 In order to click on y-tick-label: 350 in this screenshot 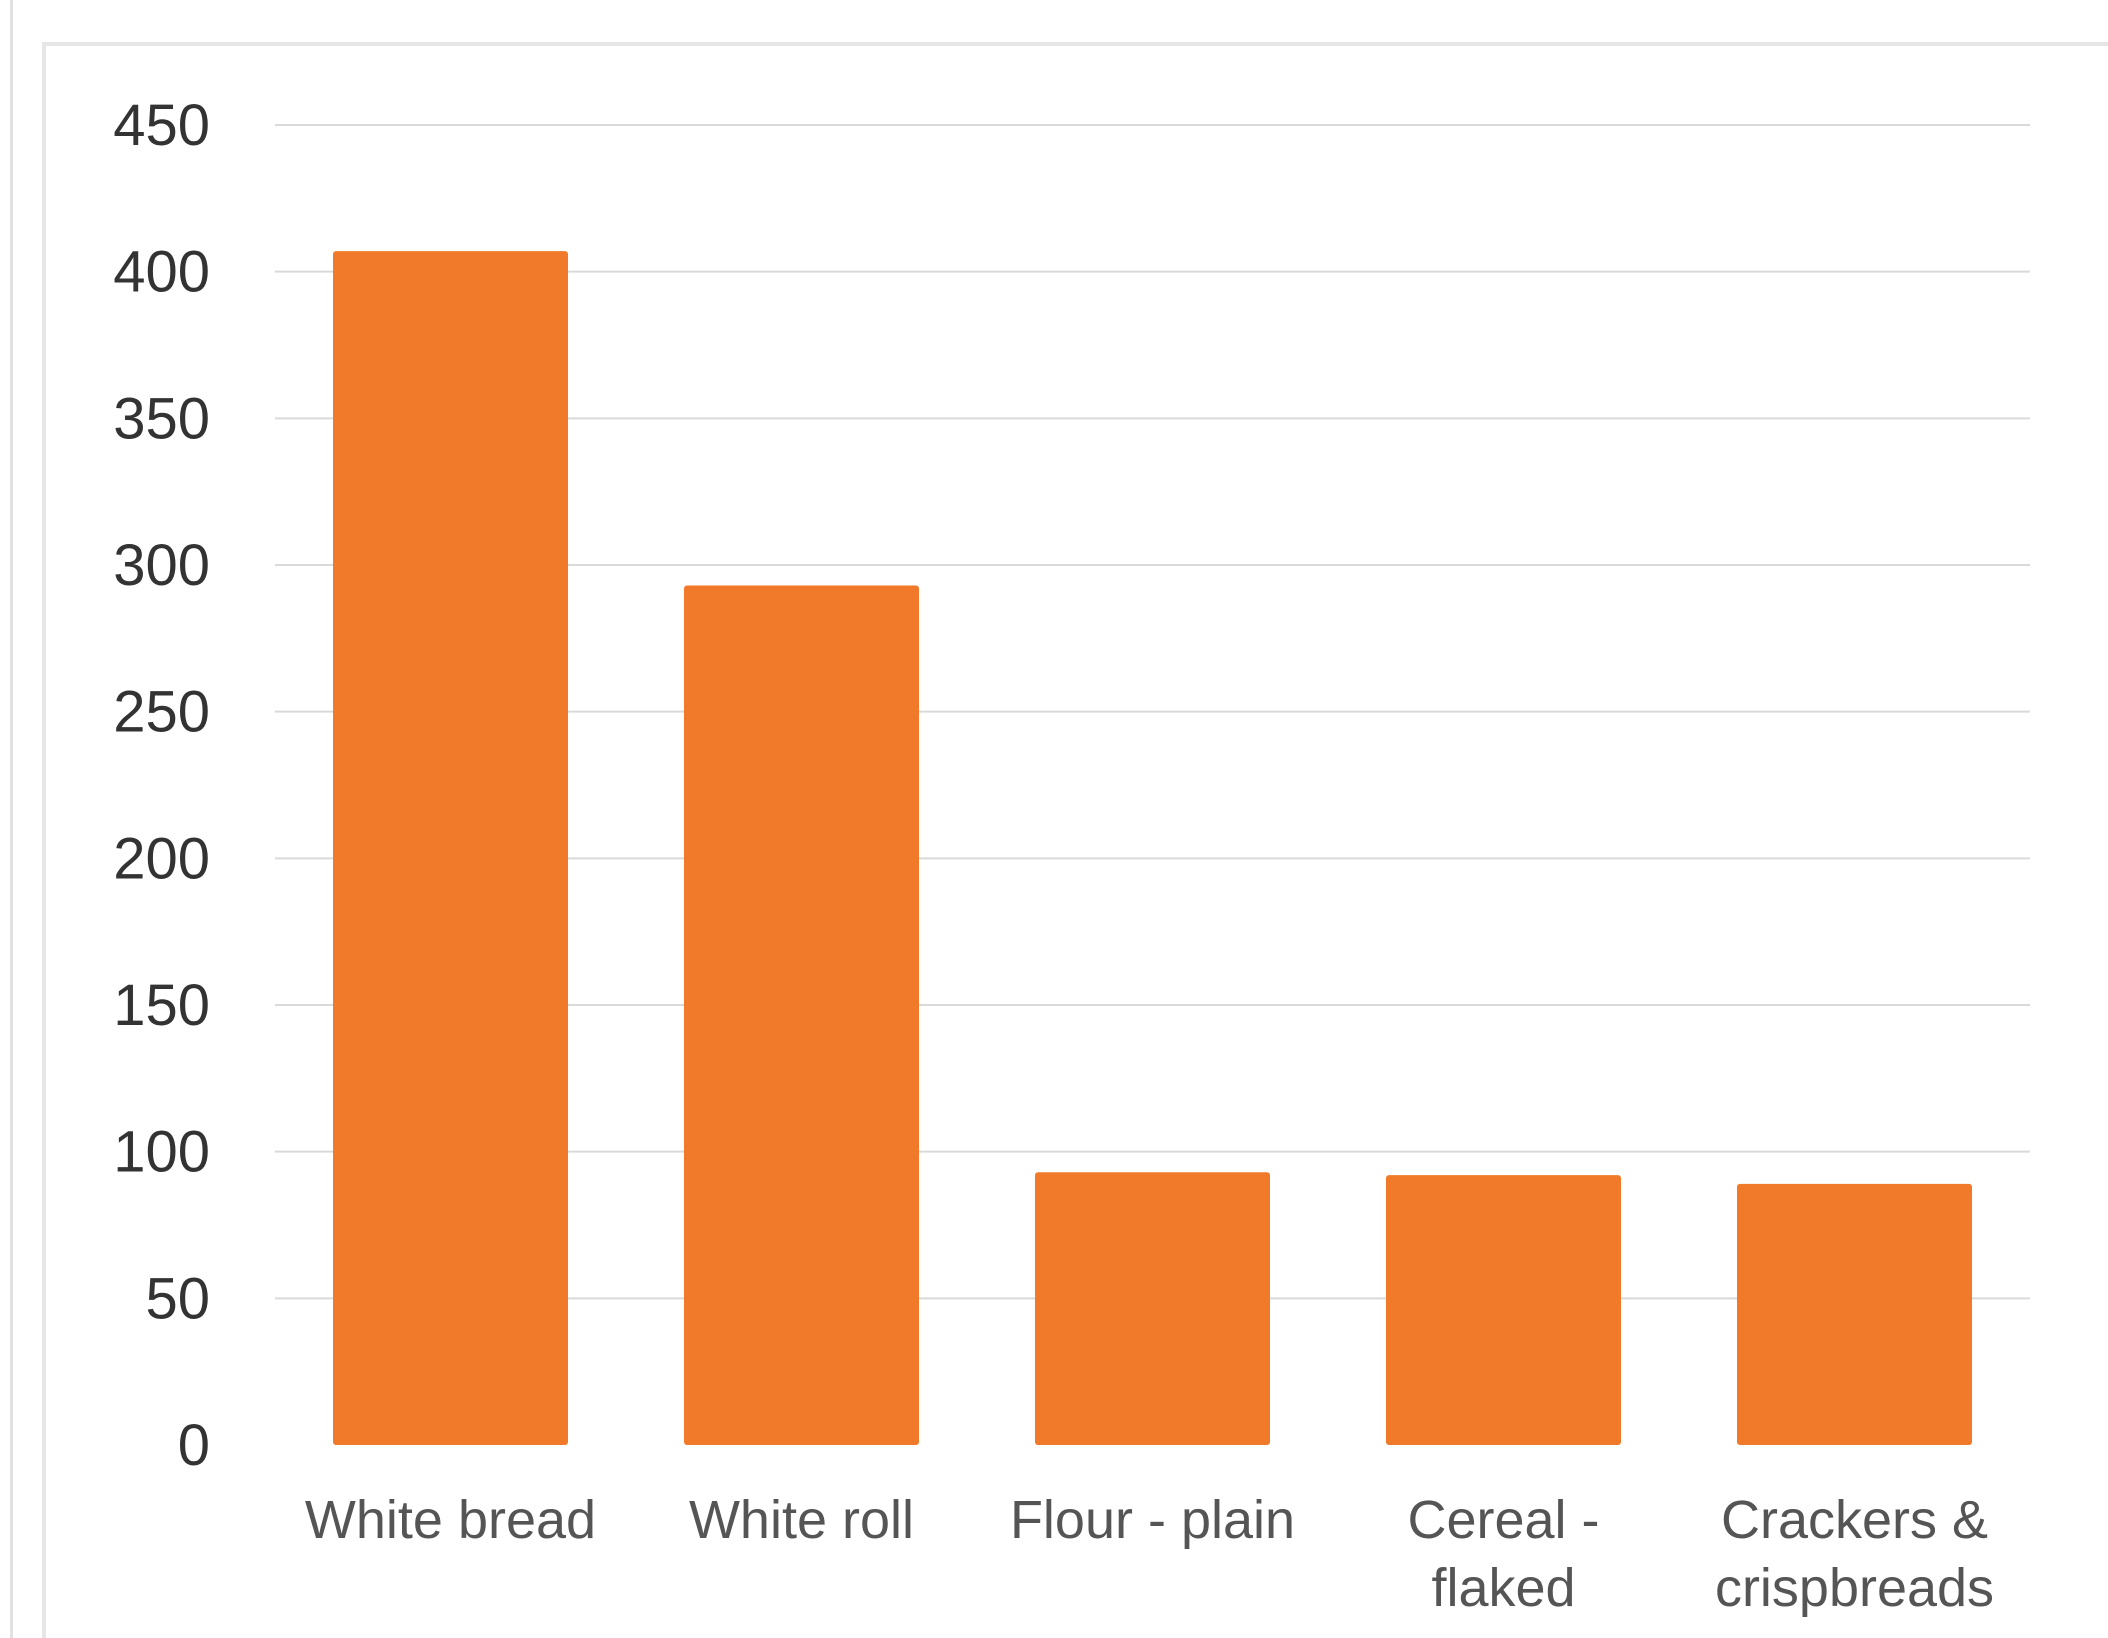, I will do `click(161, 418)`.